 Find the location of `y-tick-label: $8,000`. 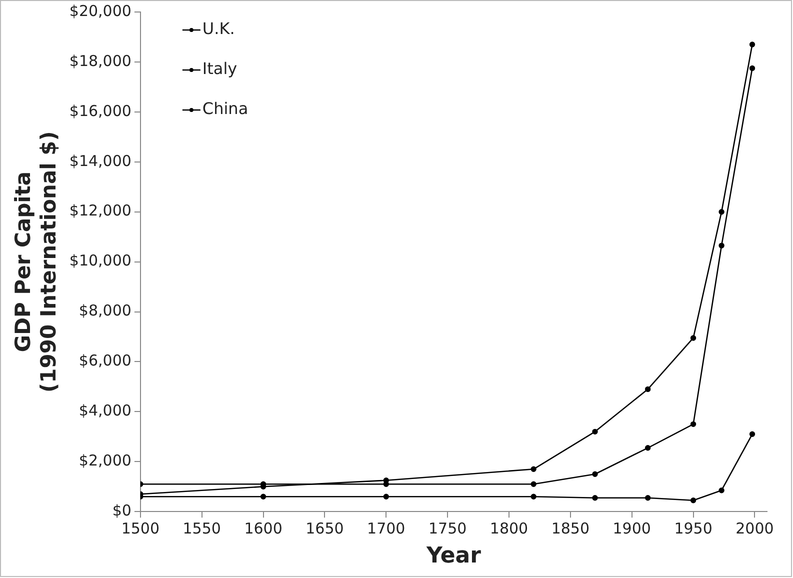

y-tick-label: $8,000 is located at coordinates (105, 311).